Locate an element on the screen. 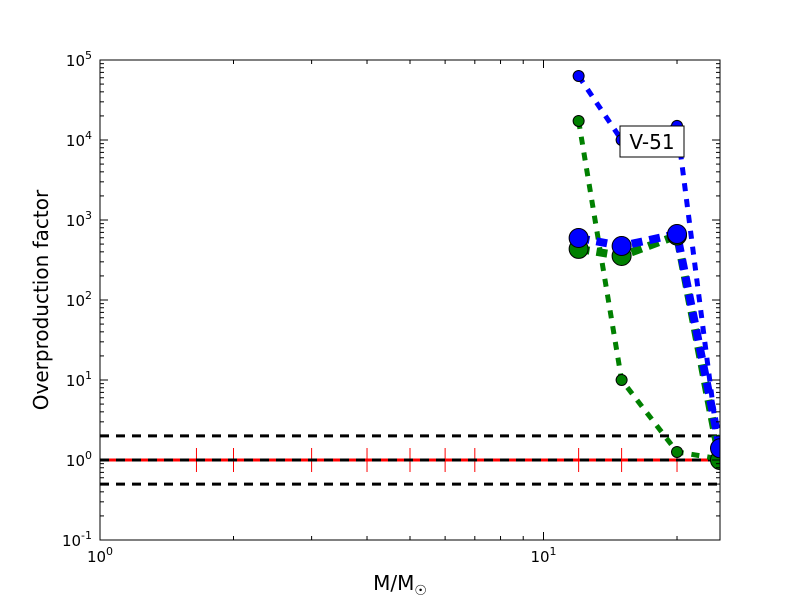 This screenshot has height=600, width=800. annotation-box: V-51 is located at coordinates (652, 141).